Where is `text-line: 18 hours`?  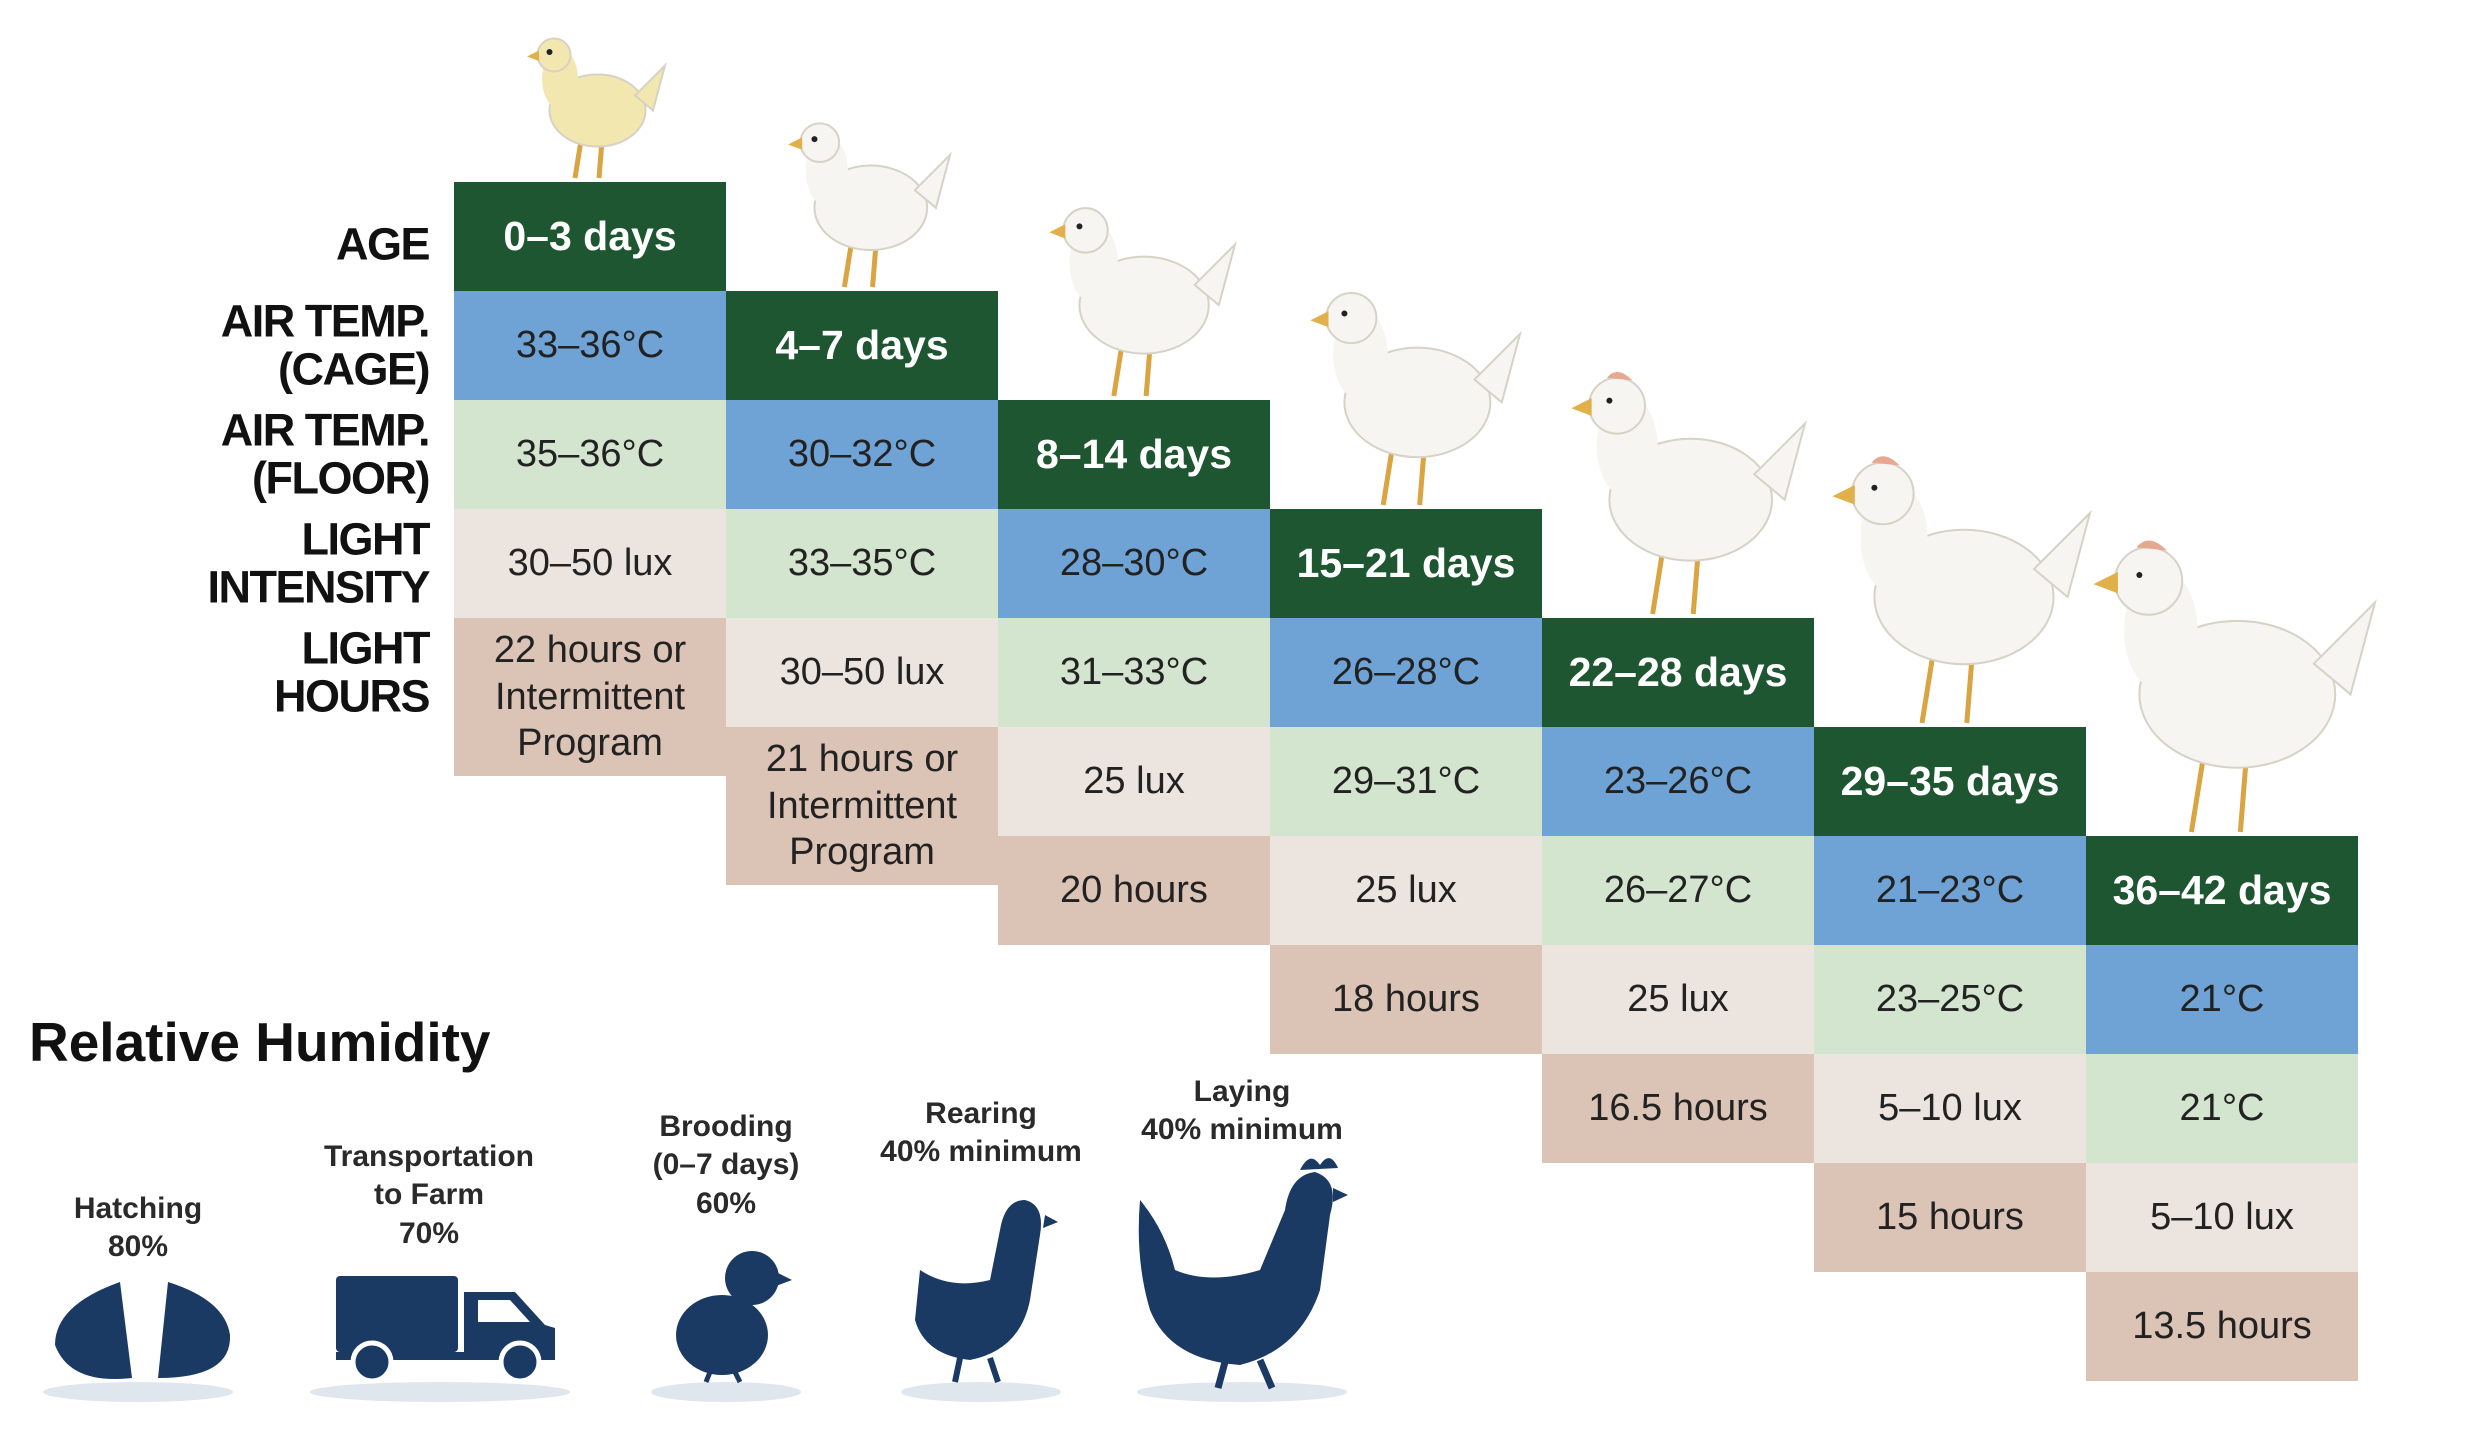 text-line: 18 hours is located at coordinates (1406, 999).